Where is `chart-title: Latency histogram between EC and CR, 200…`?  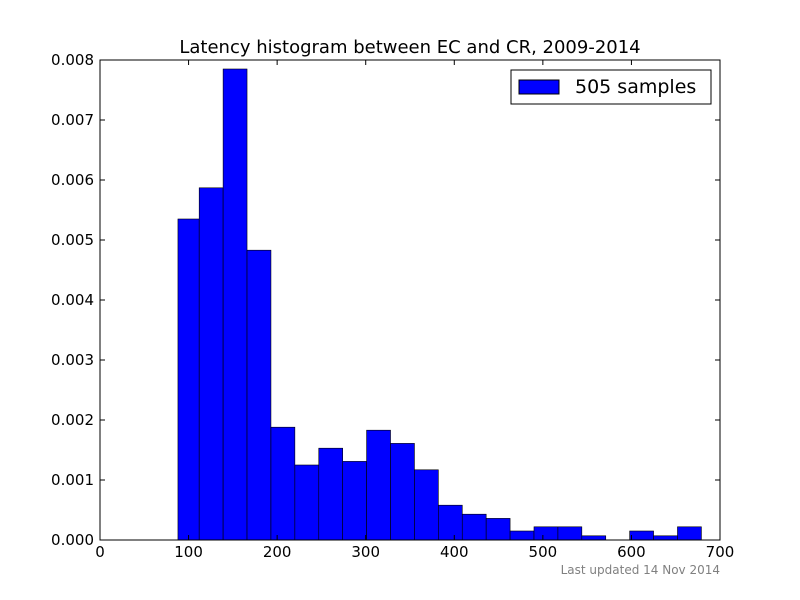 chart-title: Latency histogram between EC and CR, 200… is located at coordinates (409, 47).